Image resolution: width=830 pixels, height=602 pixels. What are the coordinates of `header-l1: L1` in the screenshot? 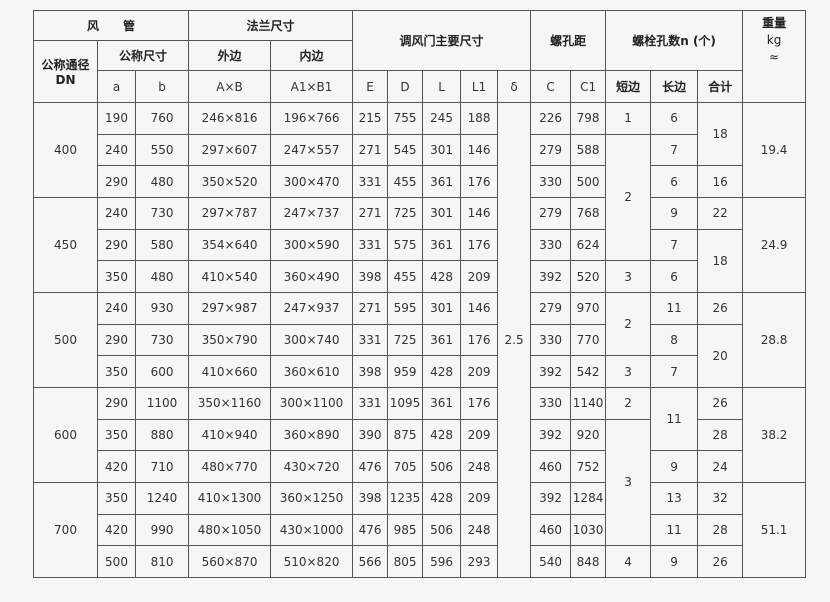 It's located at (479, 86).